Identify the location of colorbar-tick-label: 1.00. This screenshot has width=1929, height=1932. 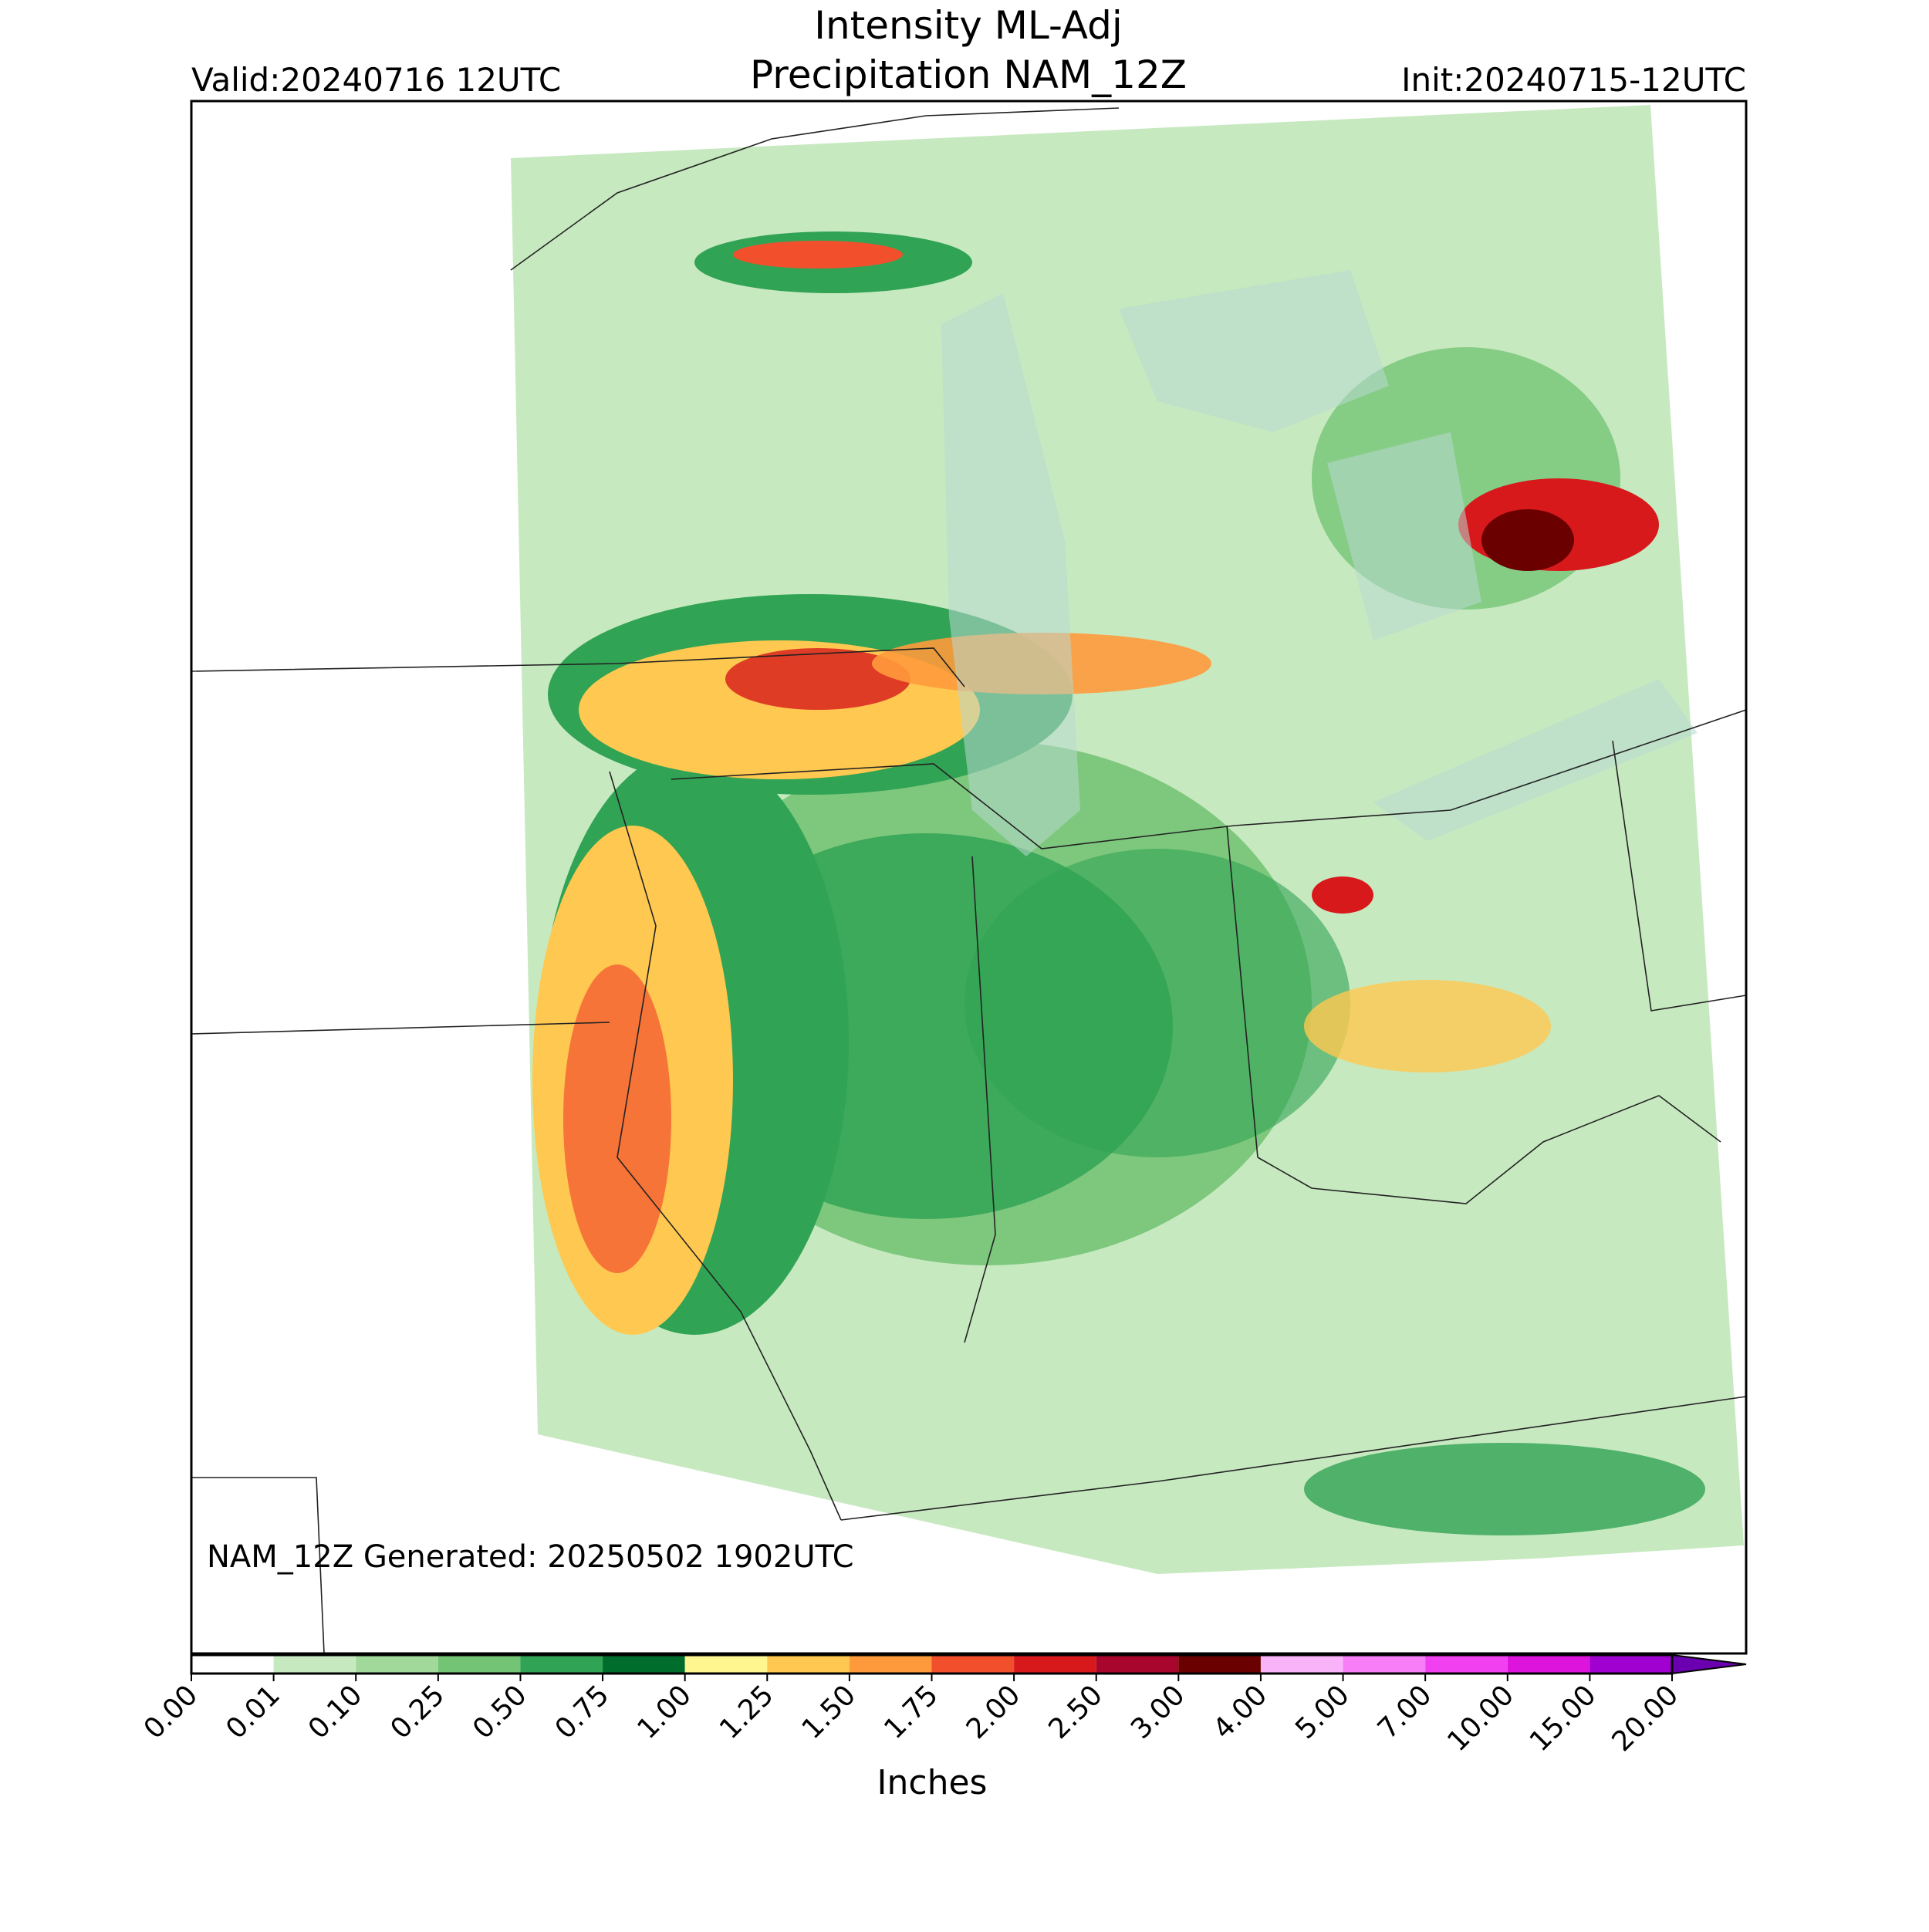
(664, 1712).